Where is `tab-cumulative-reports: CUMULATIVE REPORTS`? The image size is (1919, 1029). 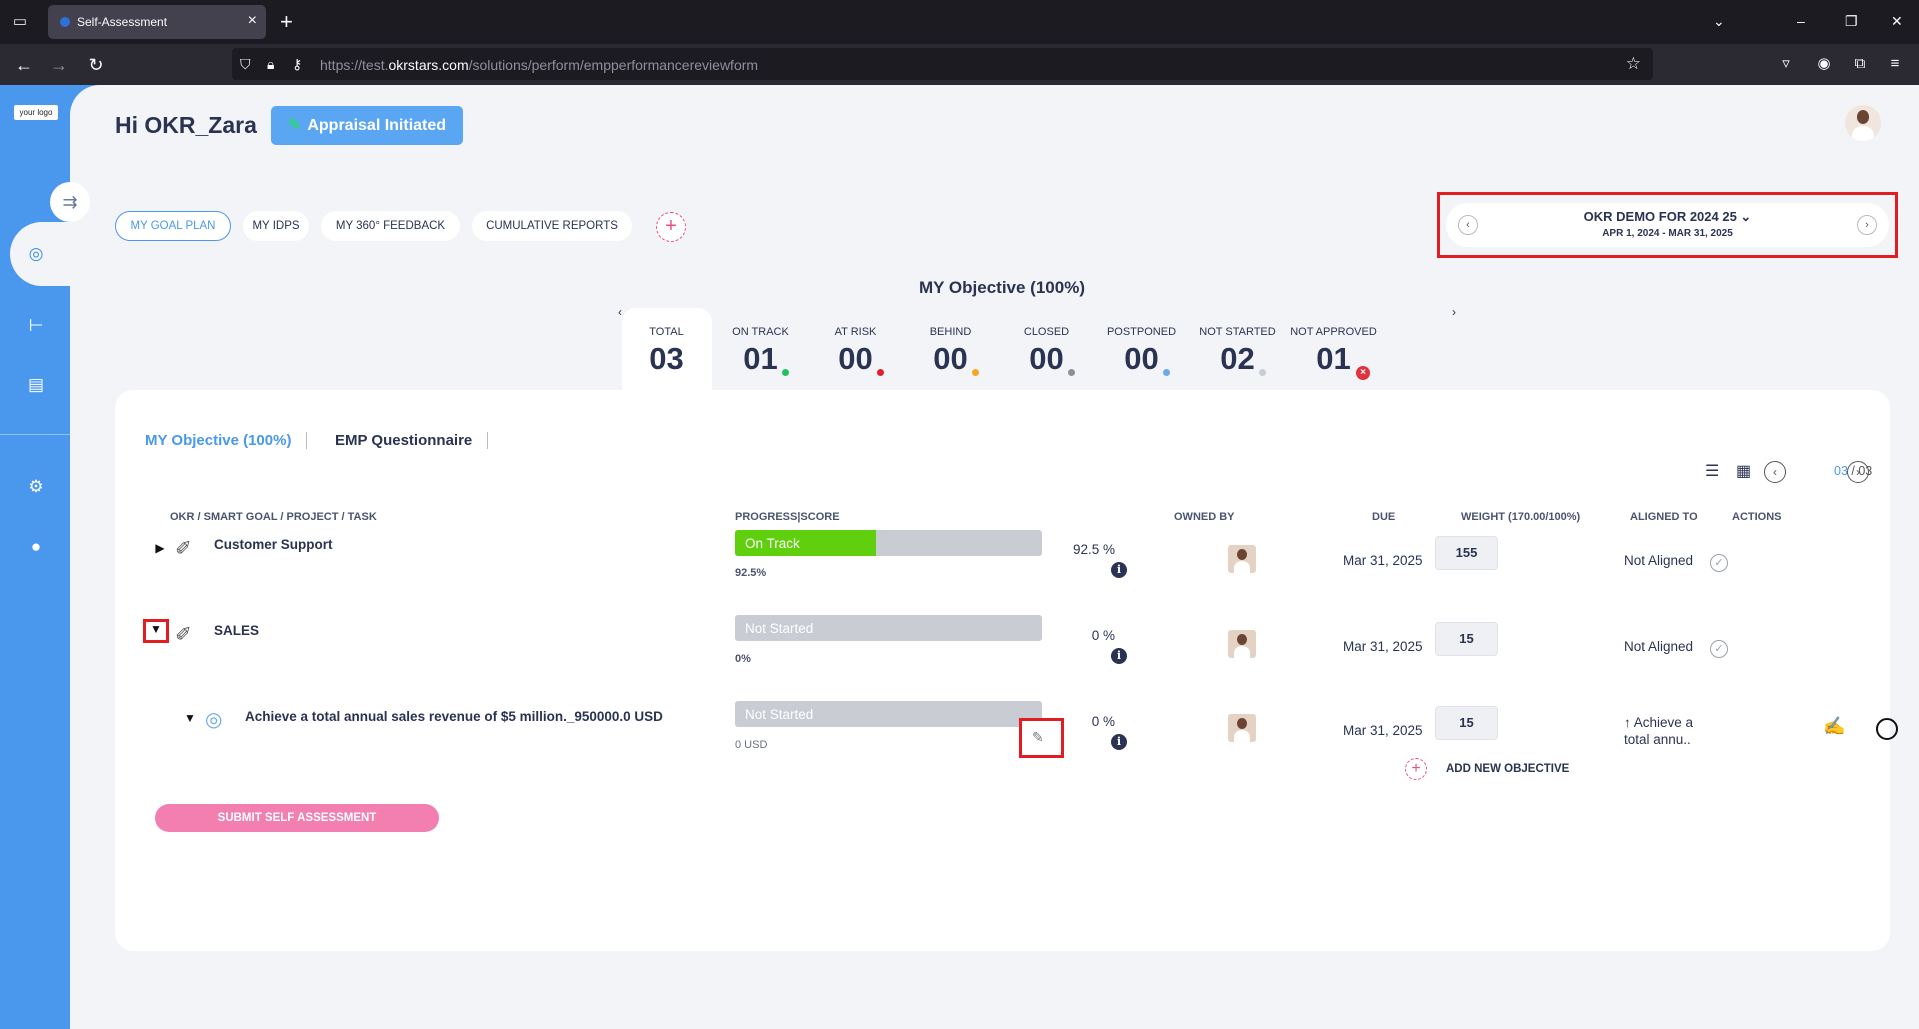
tab-cumulative-reports: CUMULATIVE REPORTS is located at coordinates (552, 226).